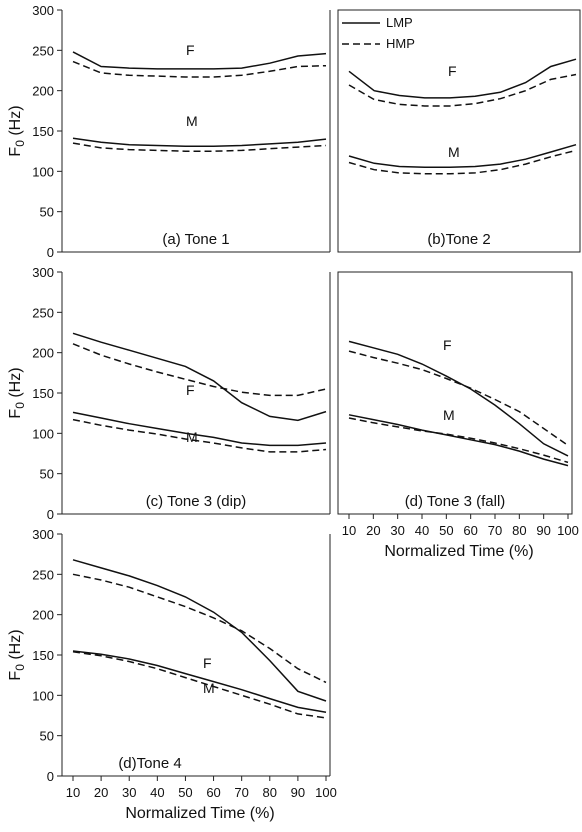 The height and width of the screenshot is (832, 582). I want to click on panel-title: (a) Tone 1, so click(195, 239).